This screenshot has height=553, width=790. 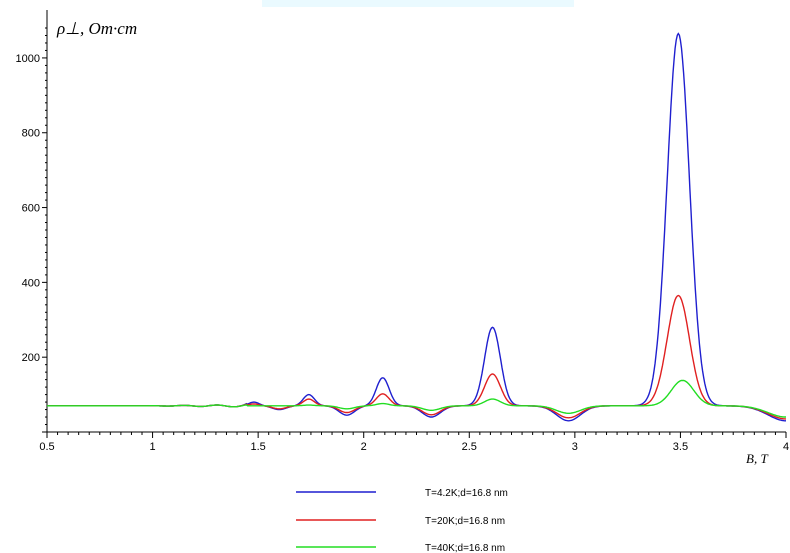 I want to click on top-highlight-strip, so click(x=418, y=3).